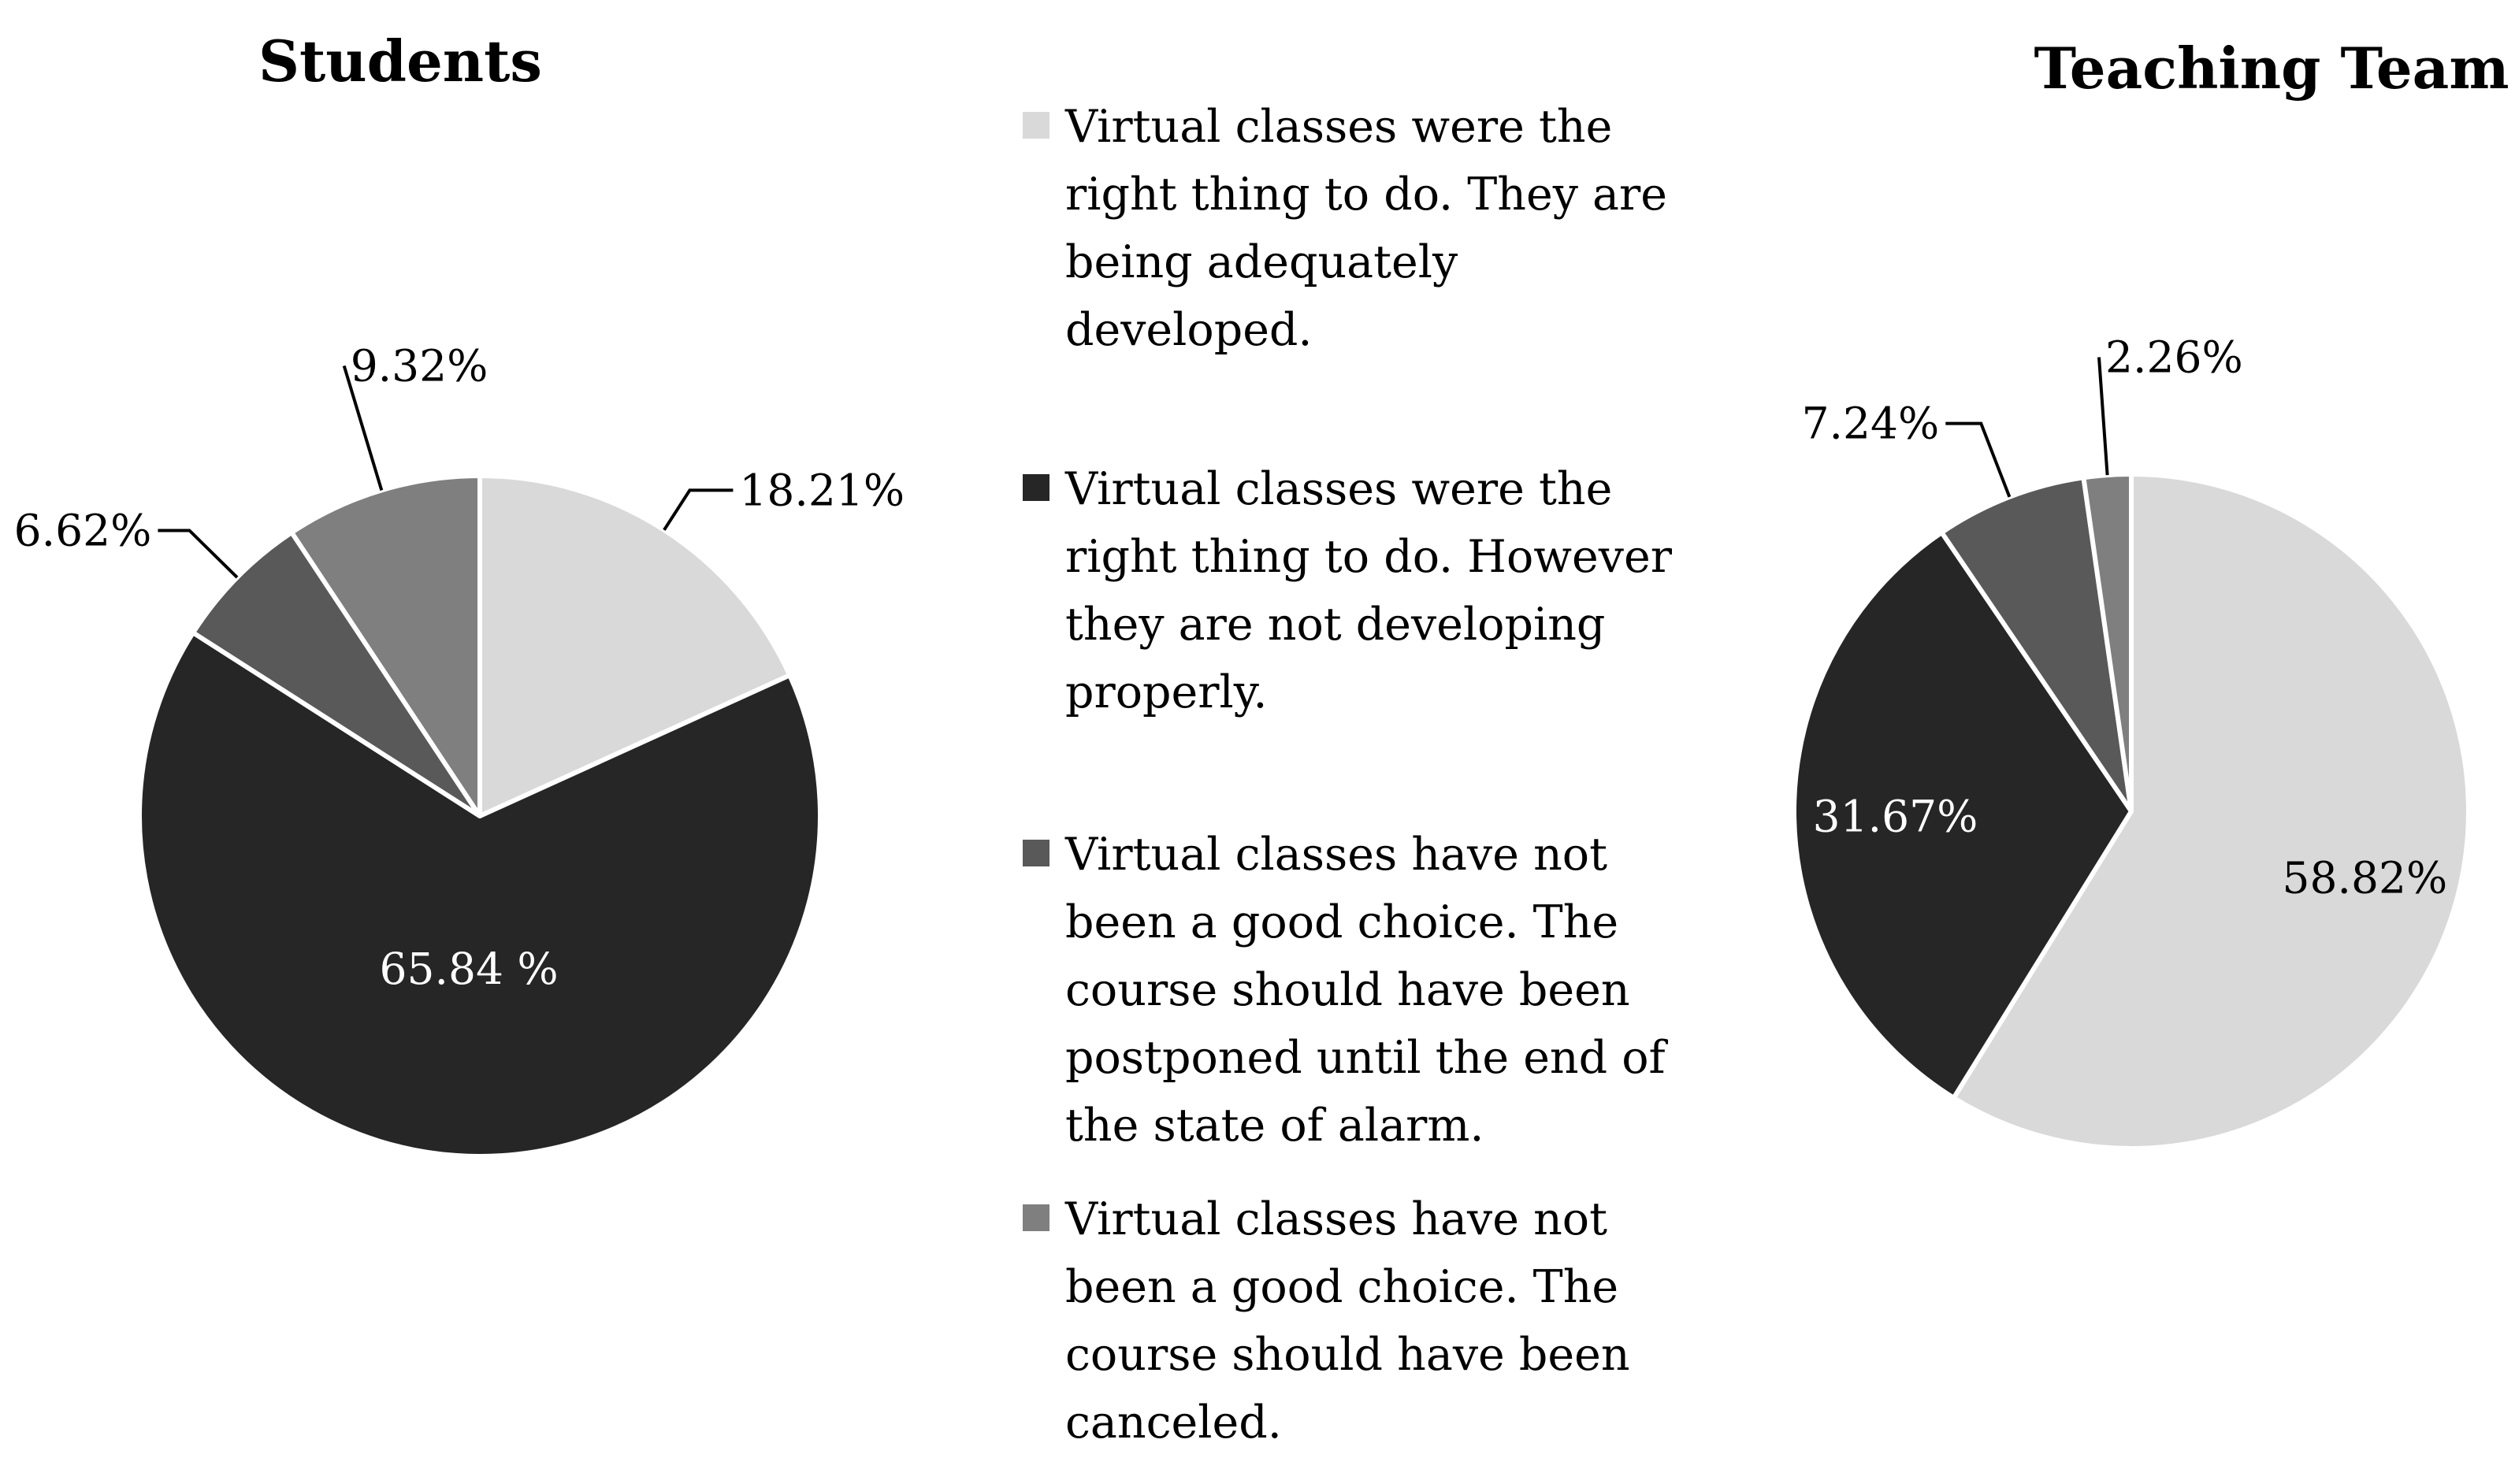 Image resolution: width=2515 pixels, height=1484 pixels. Describe the element at coordinates (2271, 69) in the screenshot. I see `teaching-team-chart-title: Teaching Team` at that location.